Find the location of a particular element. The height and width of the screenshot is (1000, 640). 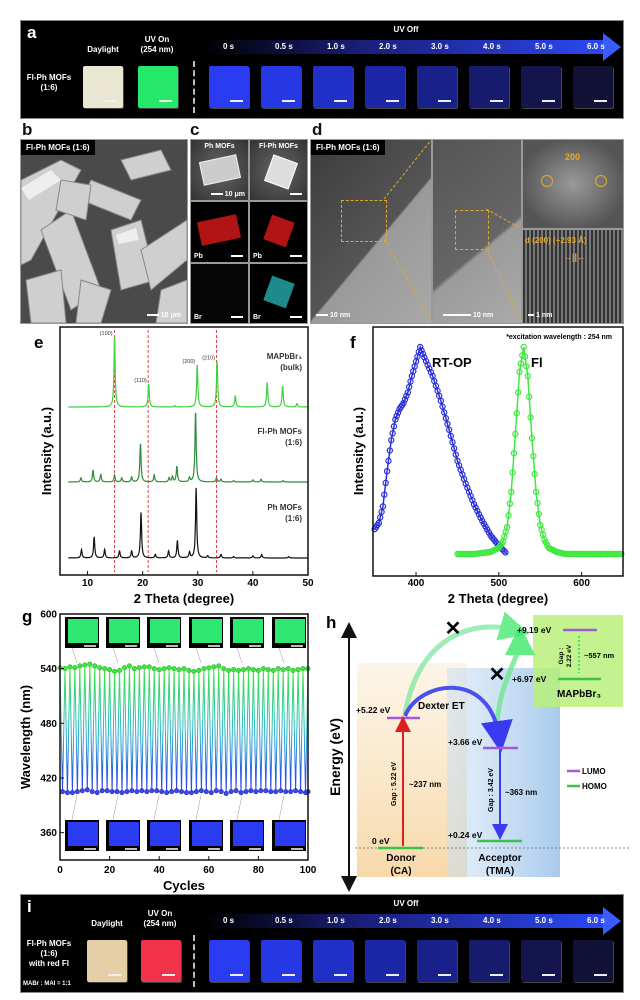

scale-bar: 10 μm is located at coordinates (227, 194).